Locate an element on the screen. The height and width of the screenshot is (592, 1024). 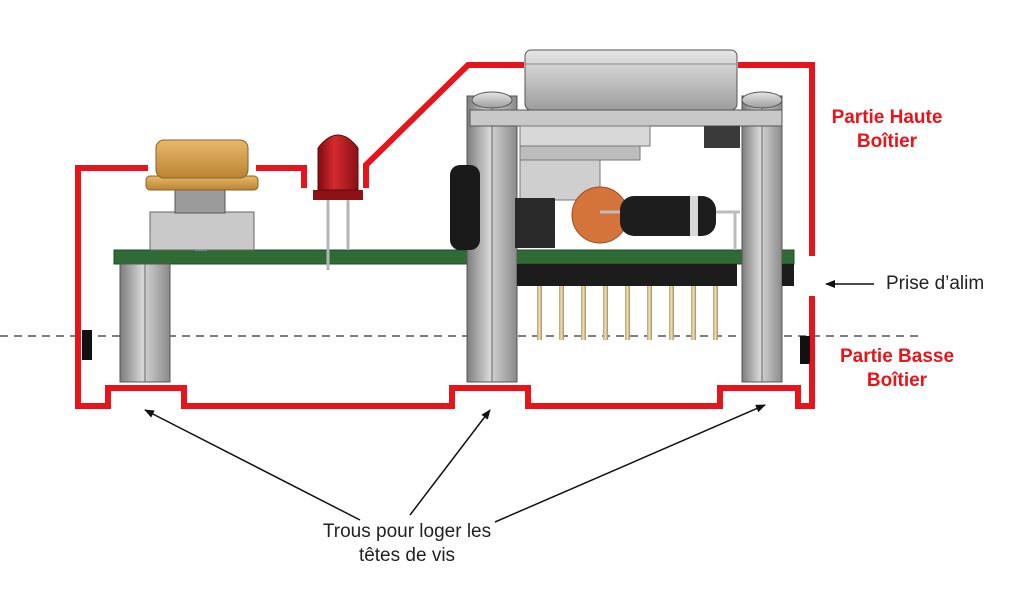
arrow-hole-right is located at coordinates (630, 463).